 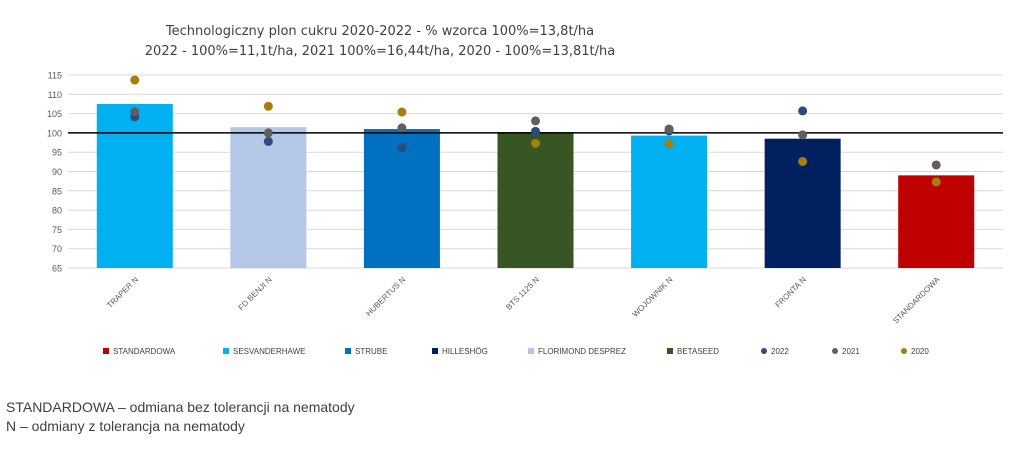 I want to click on legend-label: HILLESHÖG, so click(x=465, y=351).